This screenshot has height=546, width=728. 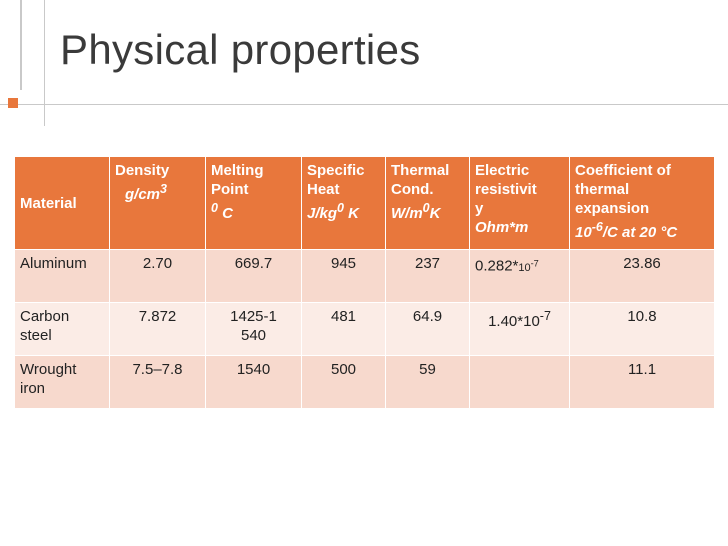 What do you see at coordinates (364, 104) in the screenshot?
I see `decor-horizontal-line` at bounding box center [364, 104].